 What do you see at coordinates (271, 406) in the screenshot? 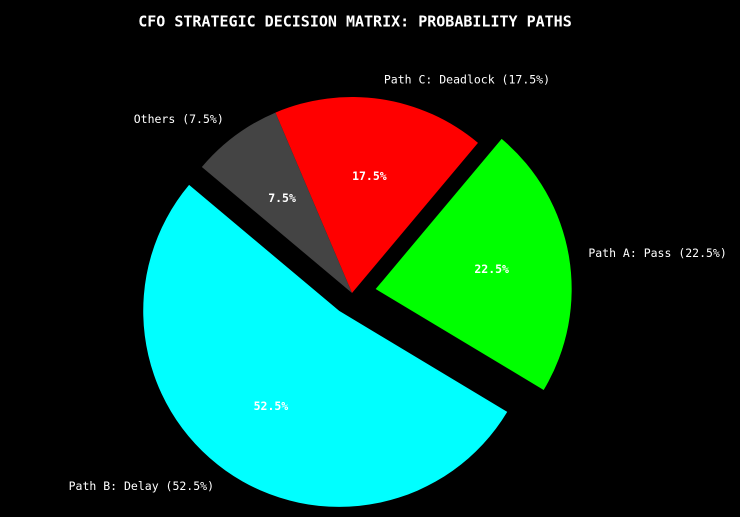
I see `value-label: 52.5%` at bounding box center [271, 406].